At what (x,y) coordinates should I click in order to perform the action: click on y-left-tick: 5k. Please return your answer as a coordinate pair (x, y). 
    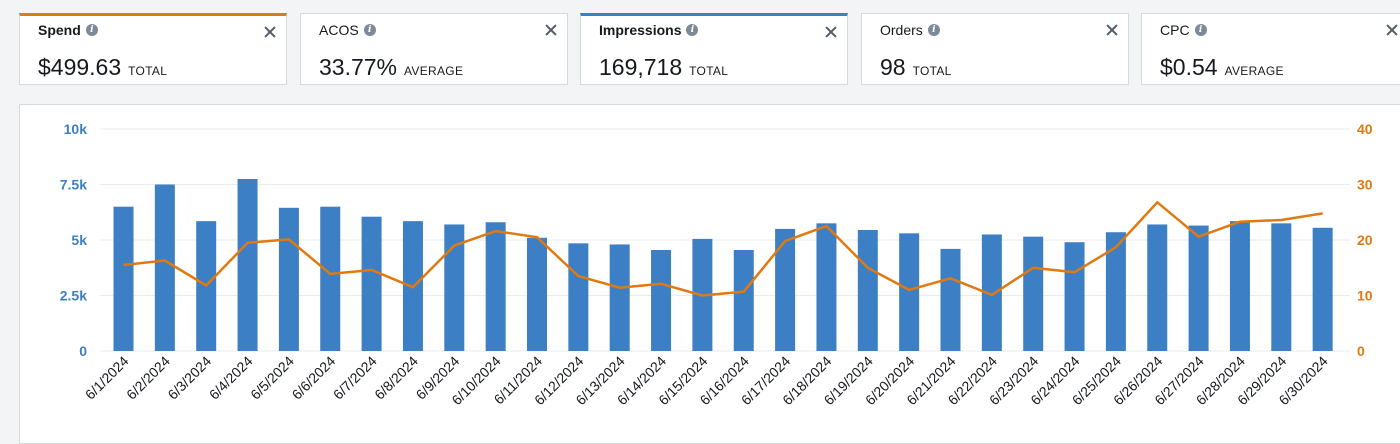
    Looking at the image, I should click on (79, 240).